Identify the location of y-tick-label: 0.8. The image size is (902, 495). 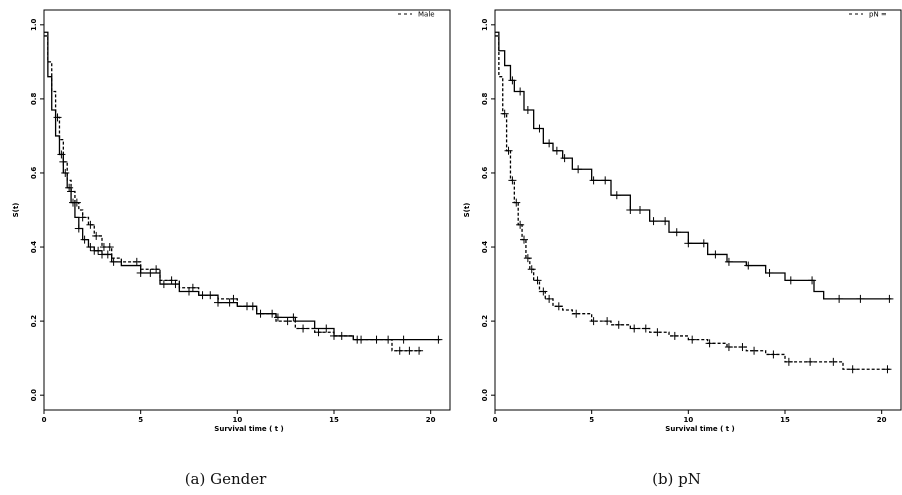
(34, 99).